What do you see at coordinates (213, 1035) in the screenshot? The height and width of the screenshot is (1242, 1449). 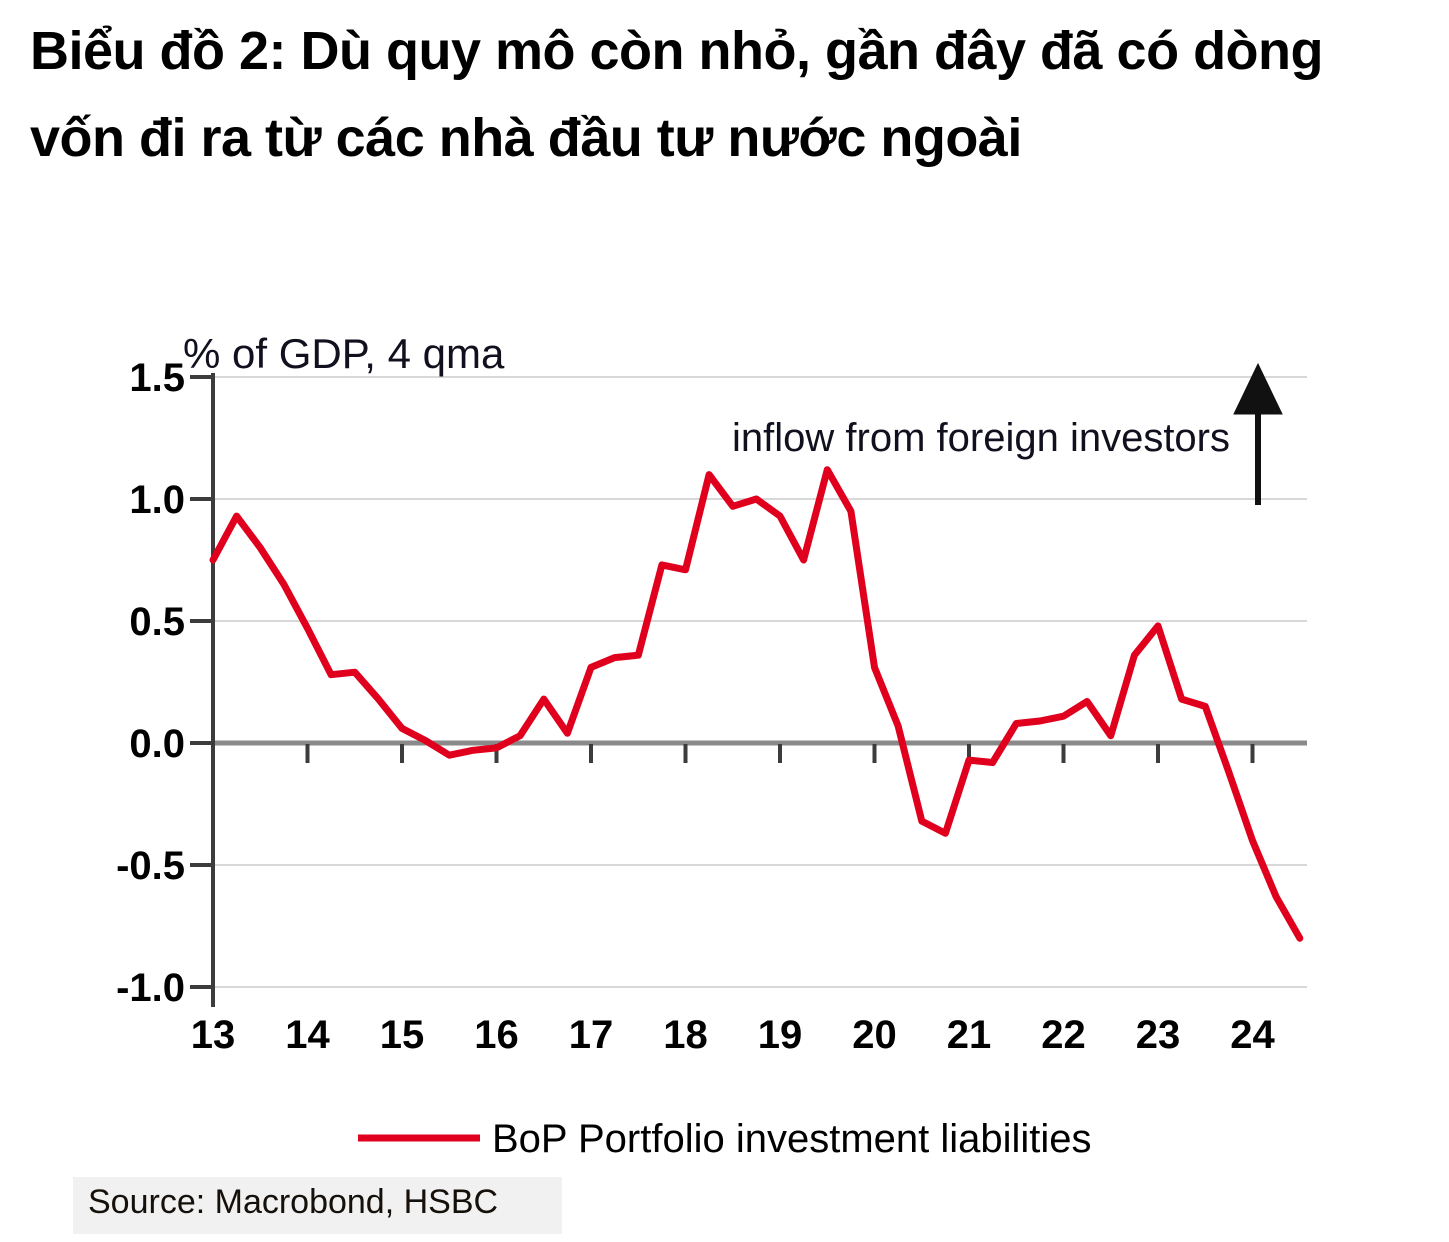 I see `x-tick-label: 13` at bounding box center [213, 1035].